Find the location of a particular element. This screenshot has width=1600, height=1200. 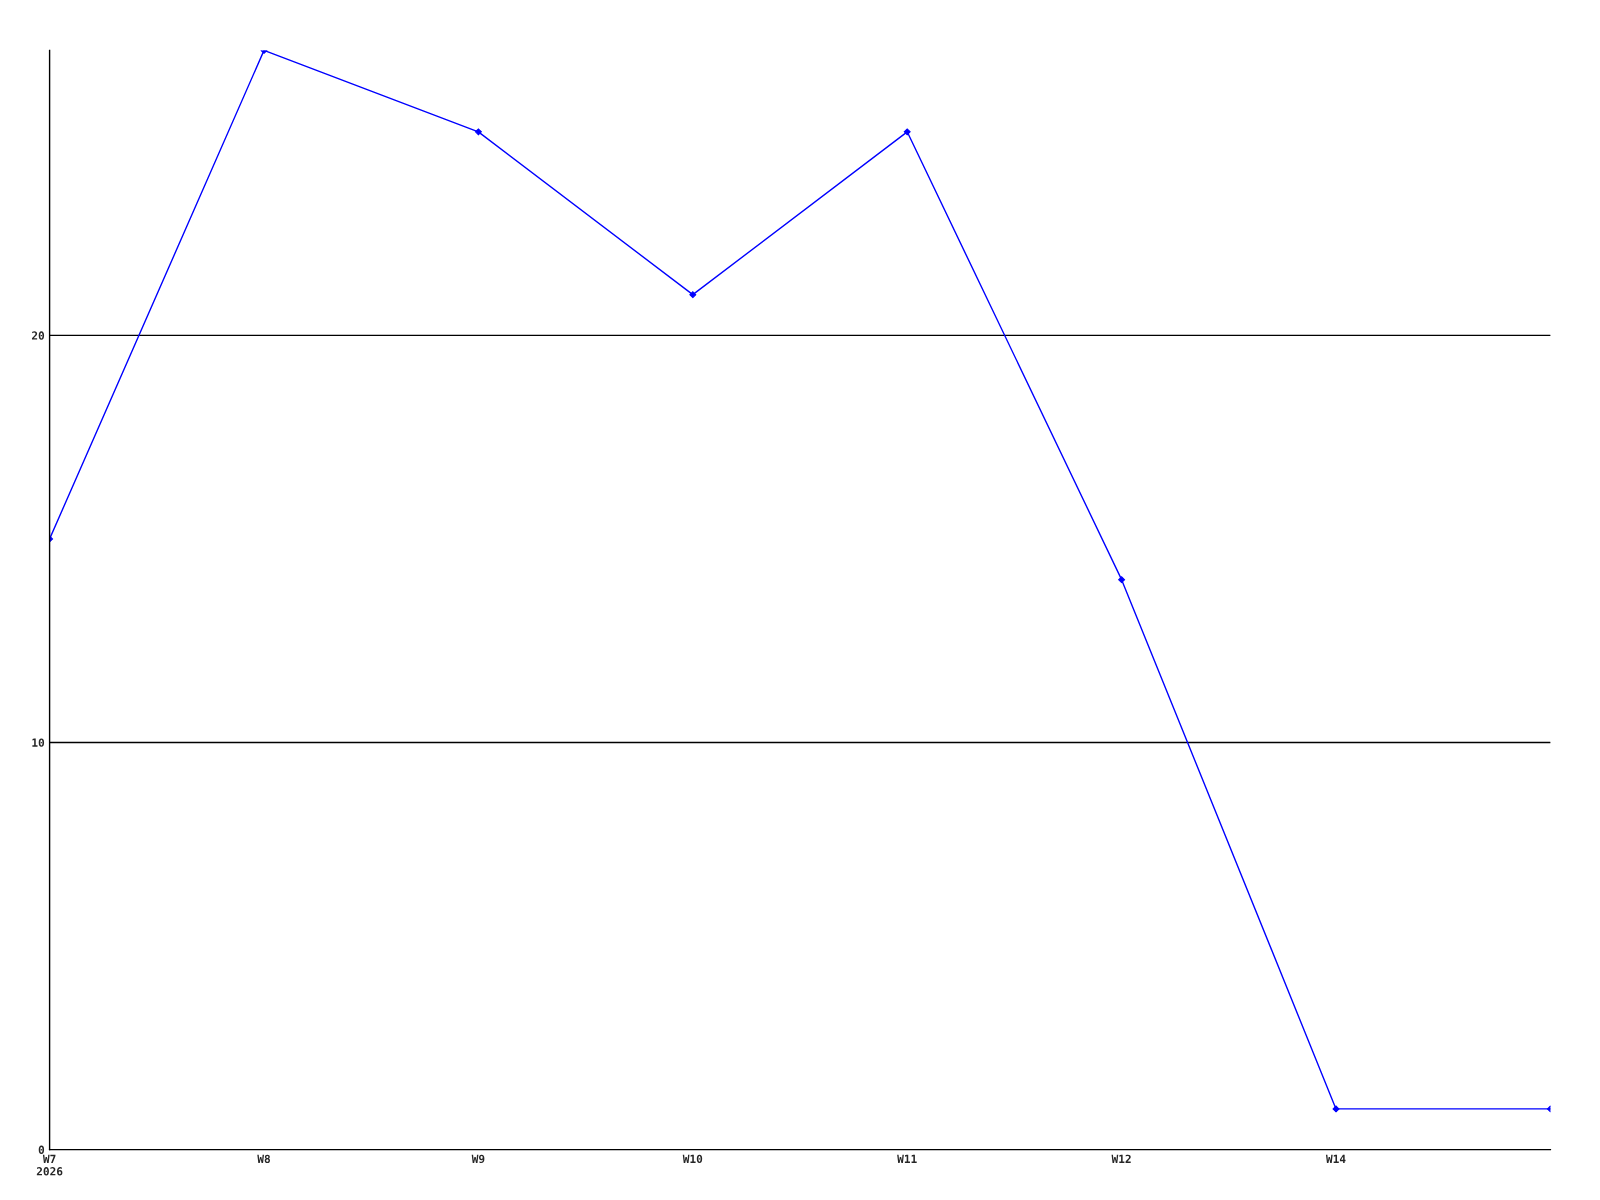

x-tick-label: W10 is located at coordinates (692, 1159).